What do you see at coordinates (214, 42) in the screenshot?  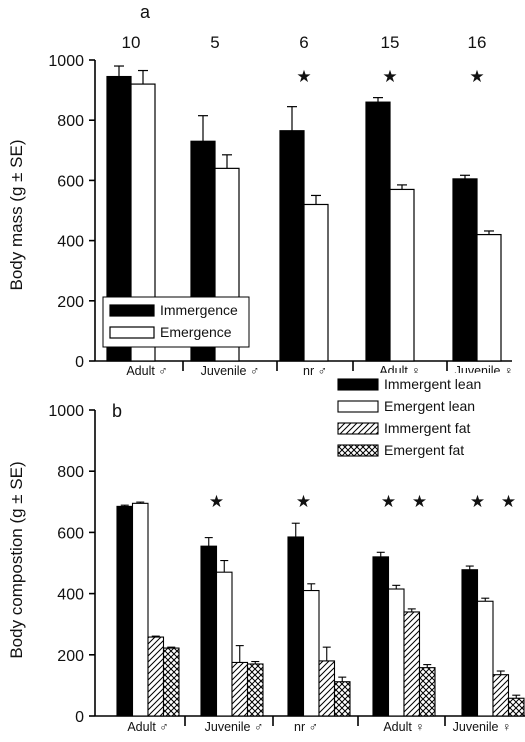 I see `panel-a-sample-size: 5` at bounding box center [214, 42].